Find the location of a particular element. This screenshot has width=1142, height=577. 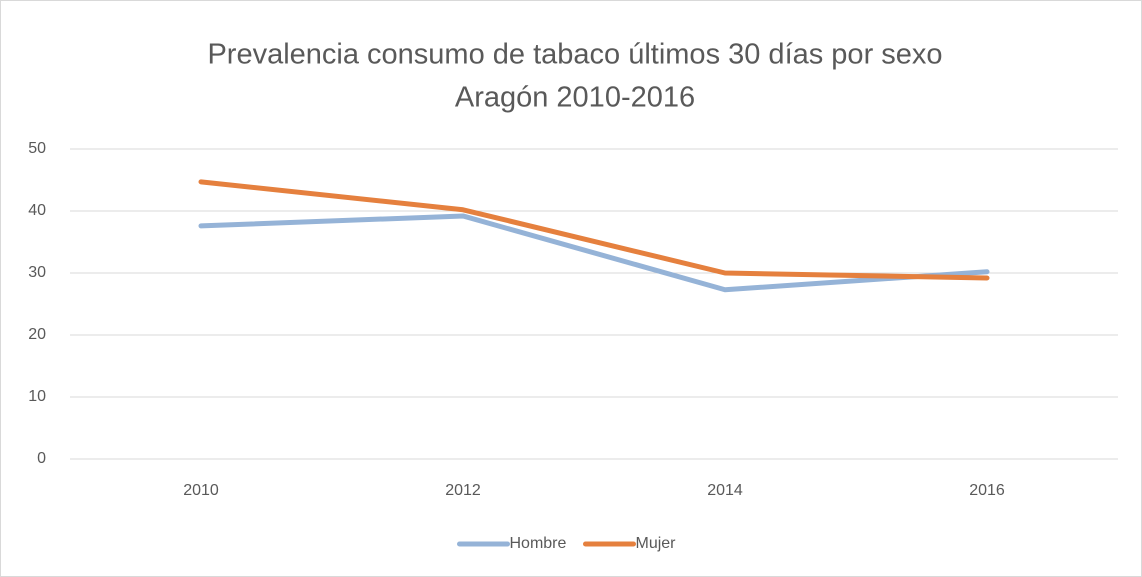

x-tick-label: 2016 is located at coordinates (987, 490).